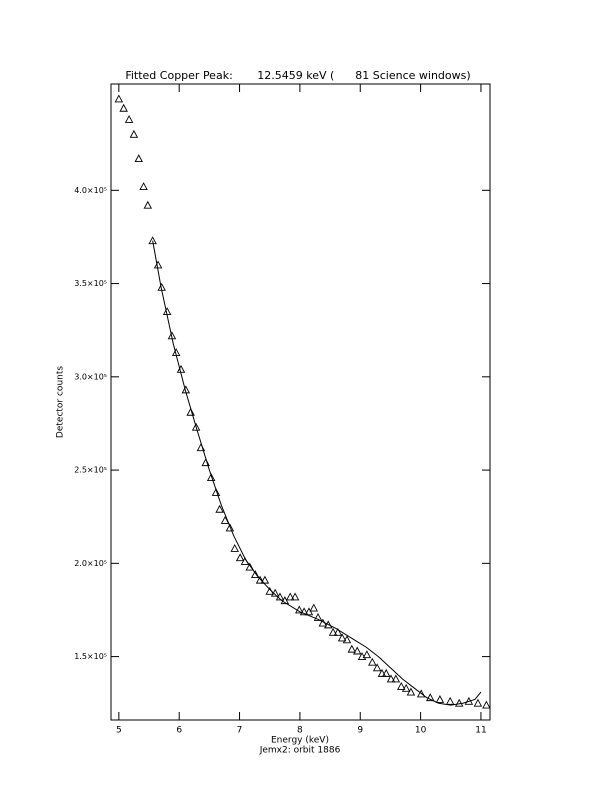  I want to click on x-tick-label: 10, so click(421, 731).